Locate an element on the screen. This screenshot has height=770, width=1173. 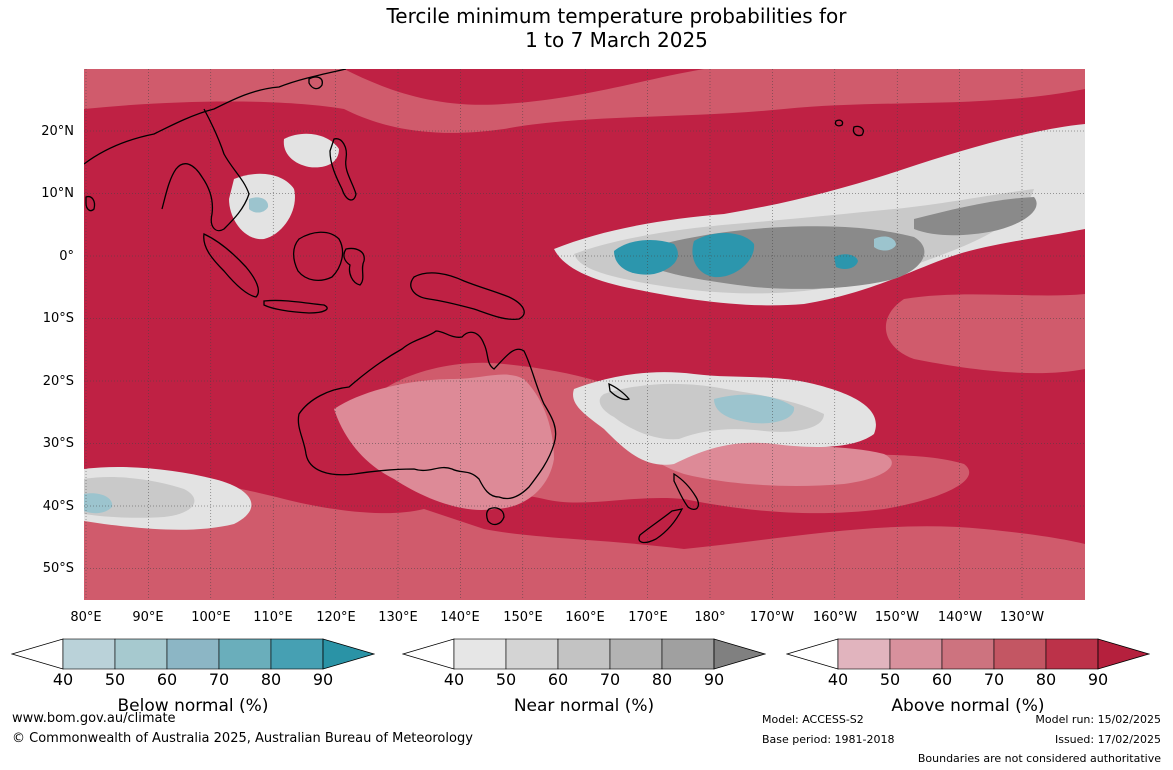
lon-label-160w: 160°W is located at coordinates (835, 617).